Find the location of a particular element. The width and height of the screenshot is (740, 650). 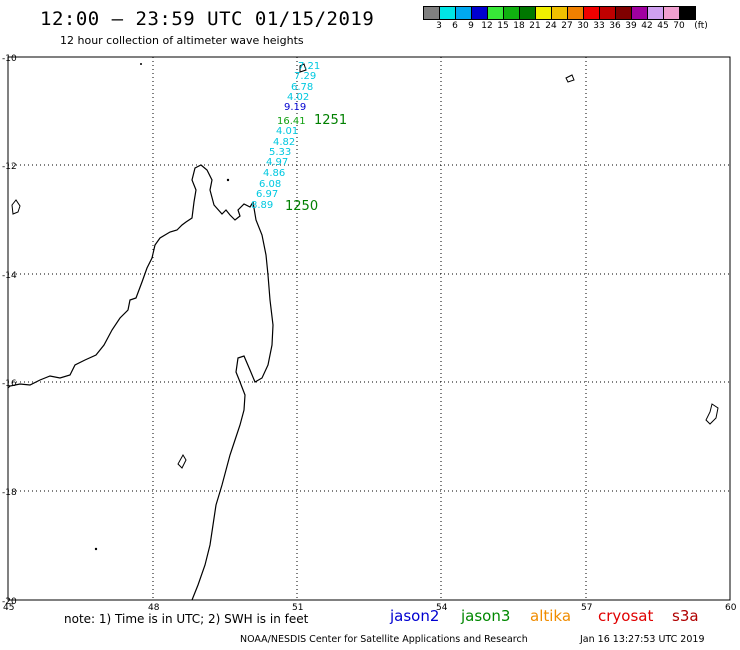

scale-label: 45 is located at coordinates (663, 26).